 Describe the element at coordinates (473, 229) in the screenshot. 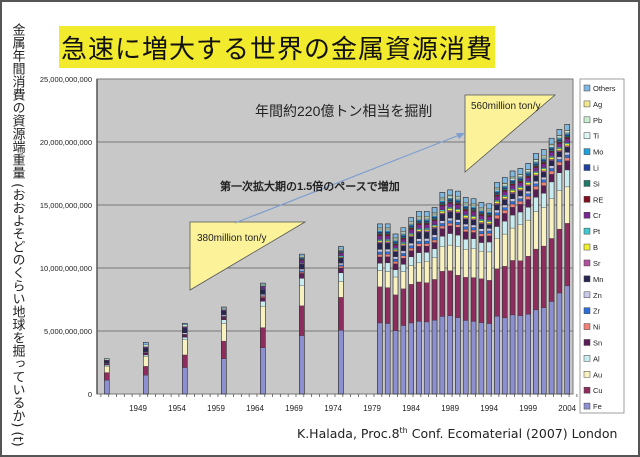

I see `bar-segment-zr` at that location.